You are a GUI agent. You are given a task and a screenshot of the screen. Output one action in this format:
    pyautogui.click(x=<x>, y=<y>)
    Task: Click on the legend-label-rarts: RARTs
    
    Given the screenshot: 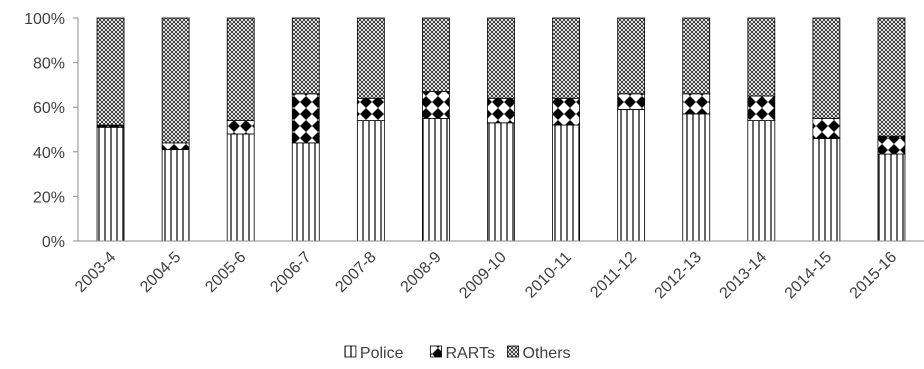 What is the action you would take?
    pyautogui.click(x=471, y=353)
    